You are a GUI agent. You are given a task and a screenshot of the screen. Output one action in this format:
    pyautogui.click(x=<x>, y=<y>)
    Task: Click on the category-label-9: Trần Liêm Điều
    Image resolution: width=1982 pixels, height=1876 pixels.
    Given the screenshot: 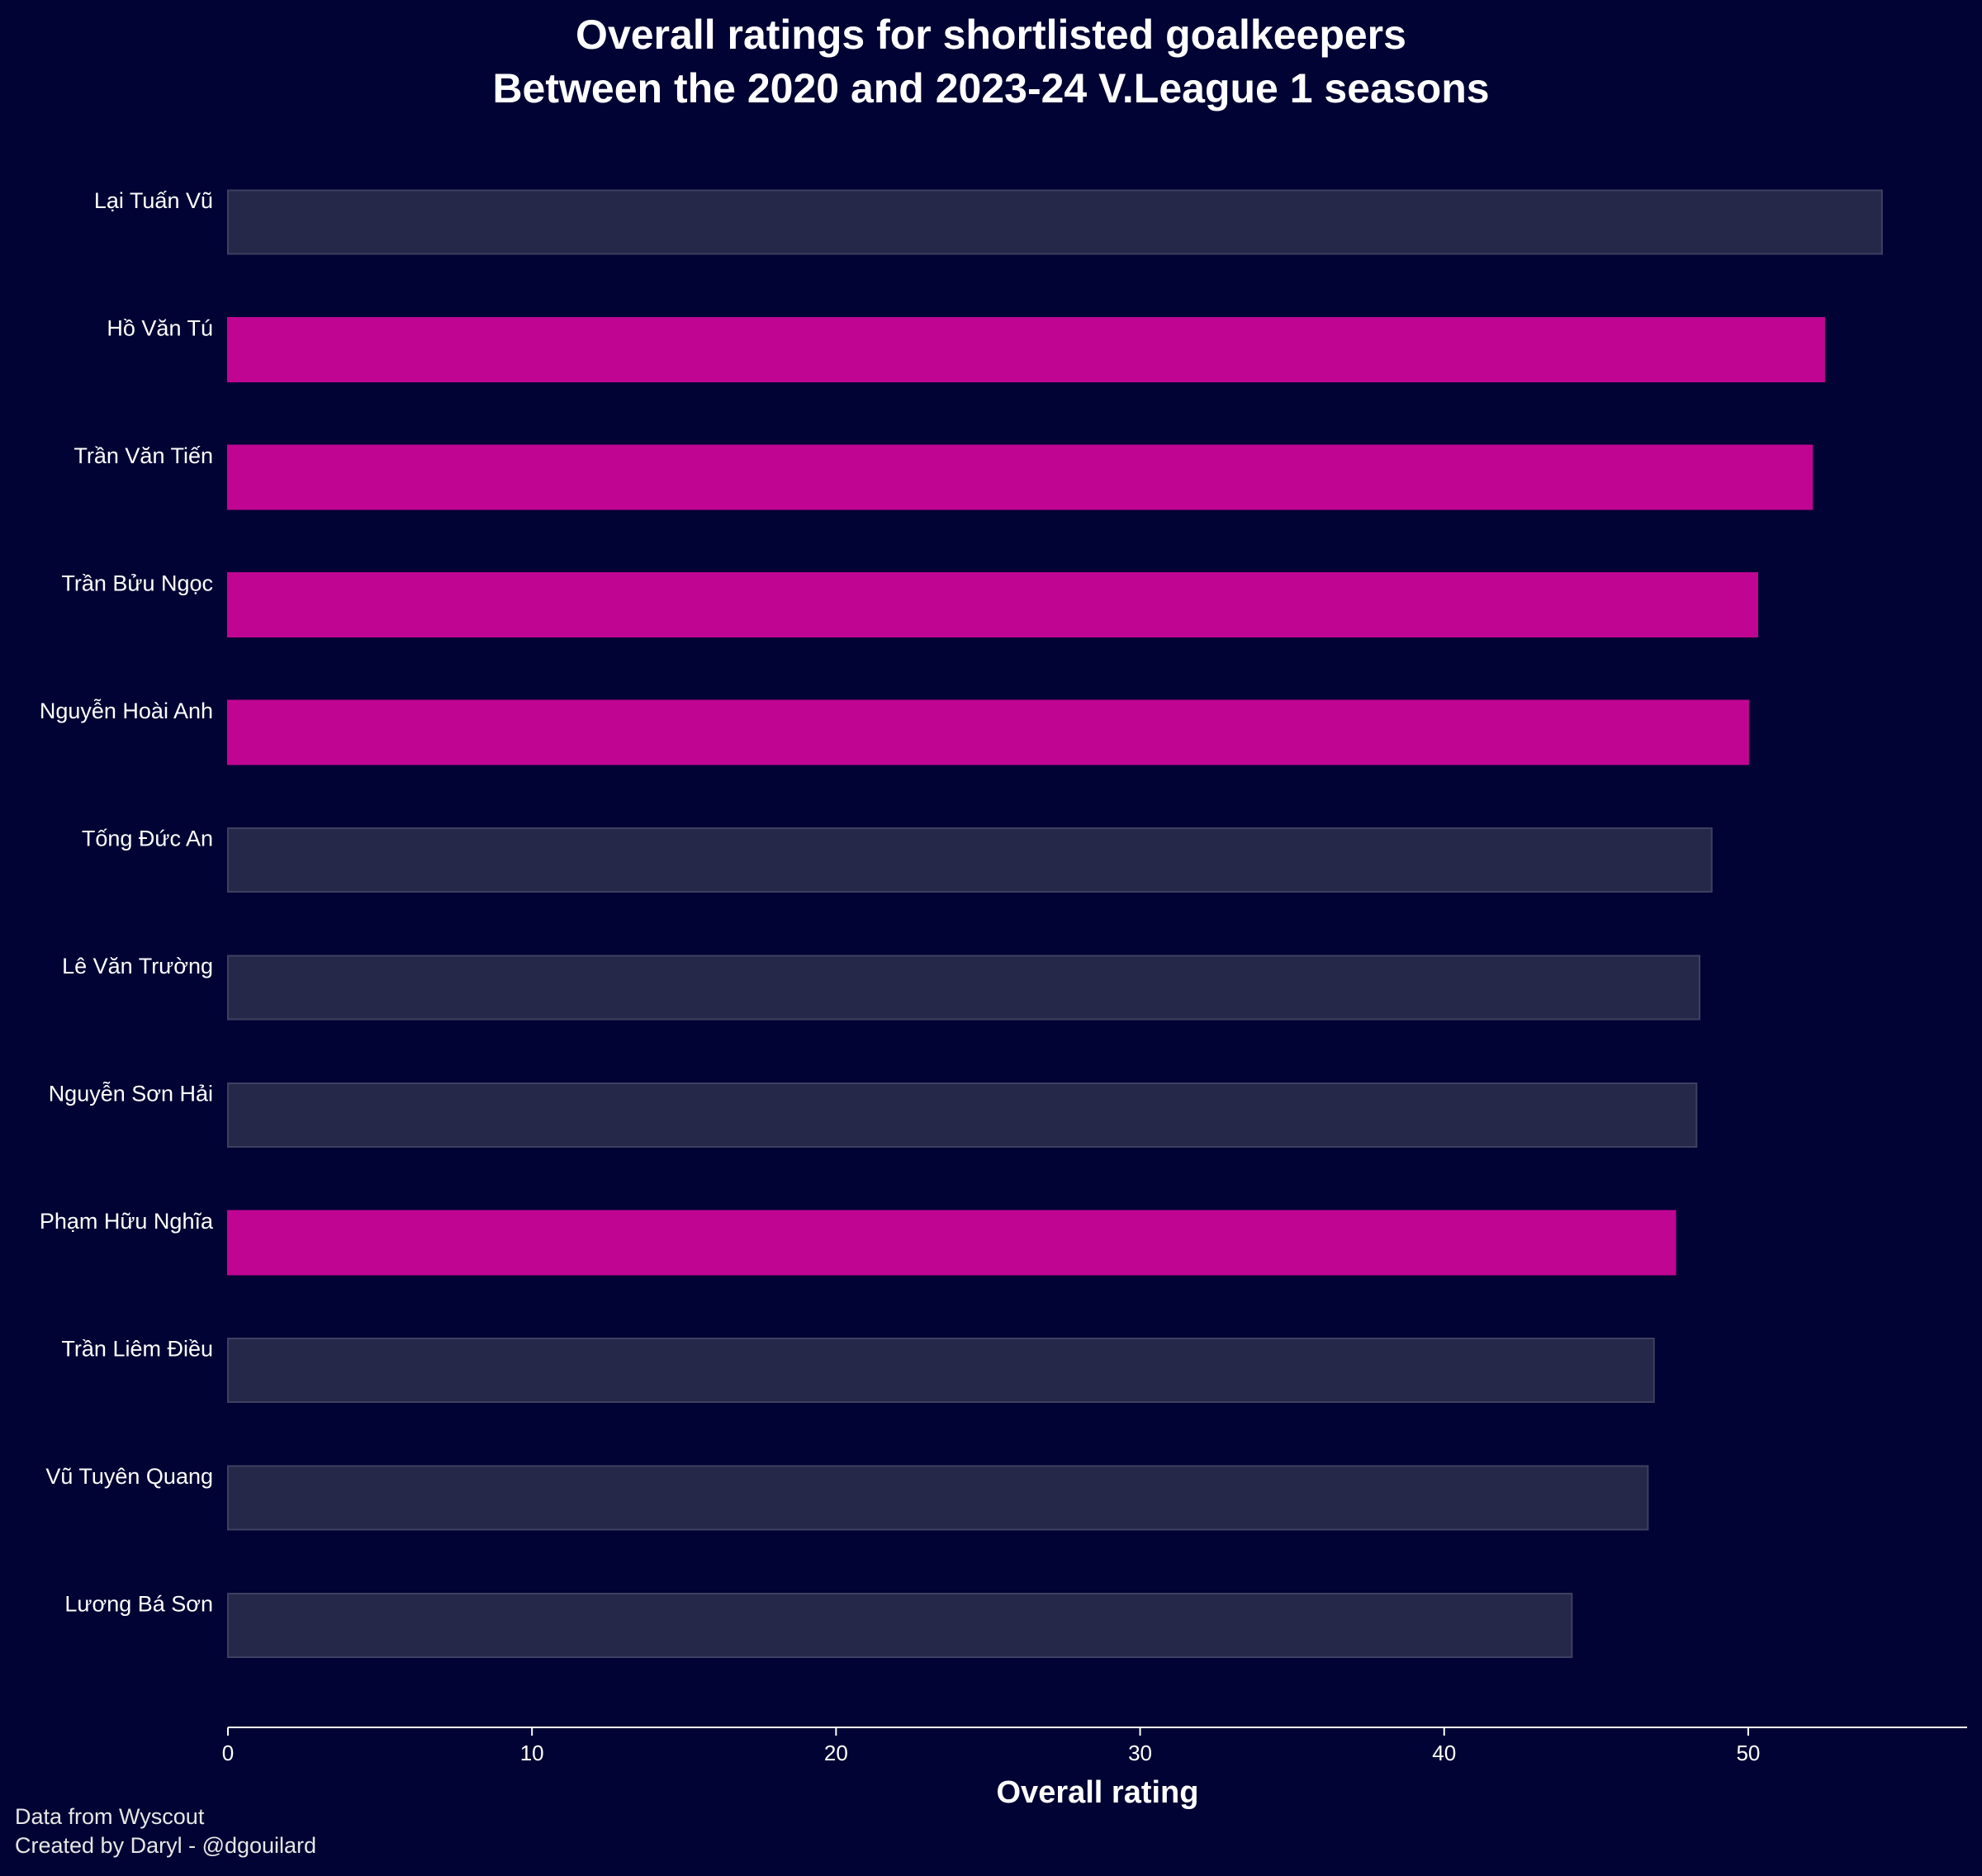 What is the action you would take?
    pyautogui.click(x=137, y=1349)
    